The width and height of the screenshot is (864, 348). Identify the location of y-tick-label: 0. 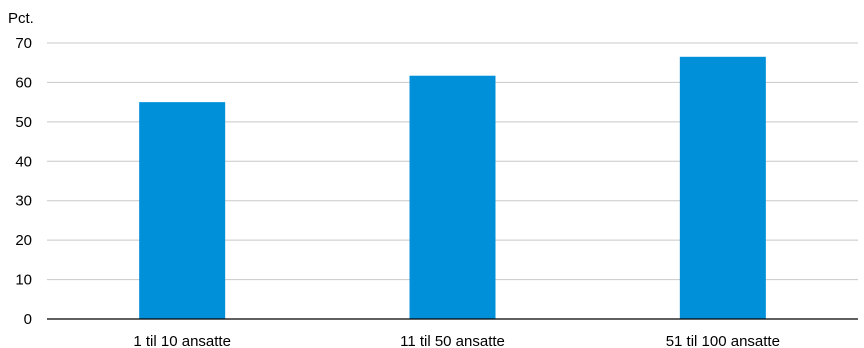
(28, 319).